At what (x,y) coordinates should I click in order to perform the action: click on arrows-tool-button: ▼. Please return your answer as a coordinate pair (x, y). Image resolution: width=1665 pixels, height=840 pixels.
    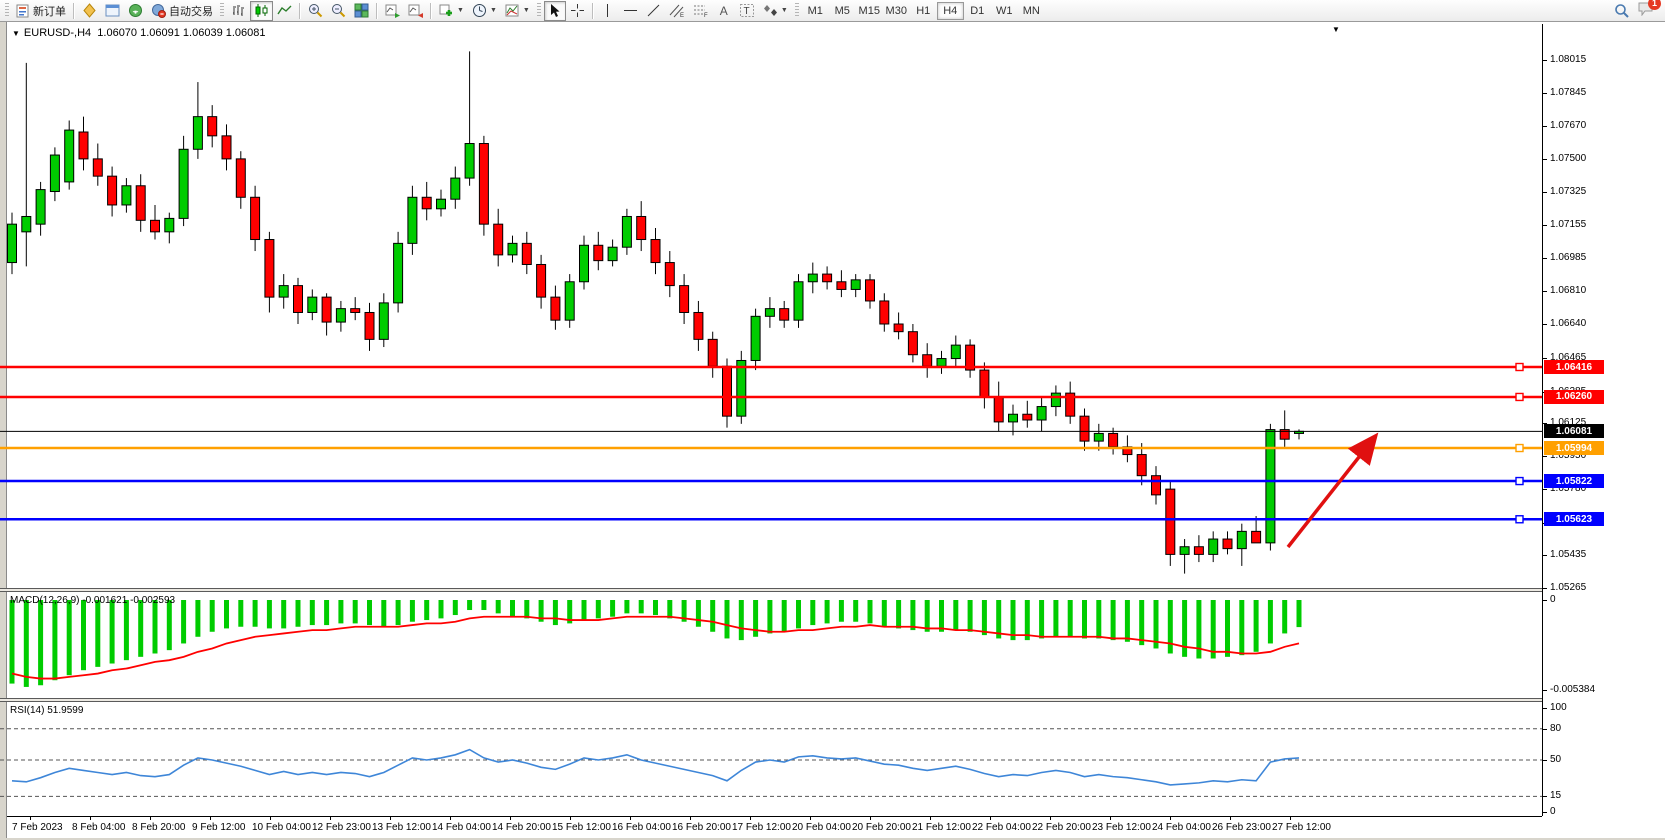
    Looking at the image, I should click on (775, 11).